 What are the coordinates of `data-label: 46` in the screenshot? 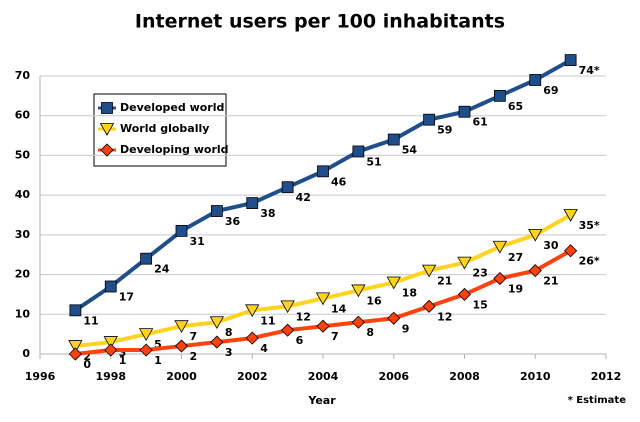 It's located at (339, 181).